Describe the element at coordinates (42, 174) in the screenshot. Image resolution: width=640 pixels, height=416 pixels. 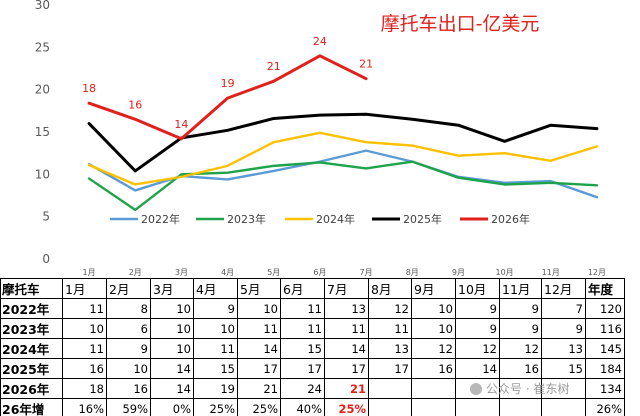
I see `y-tick-label: 10` at that location.